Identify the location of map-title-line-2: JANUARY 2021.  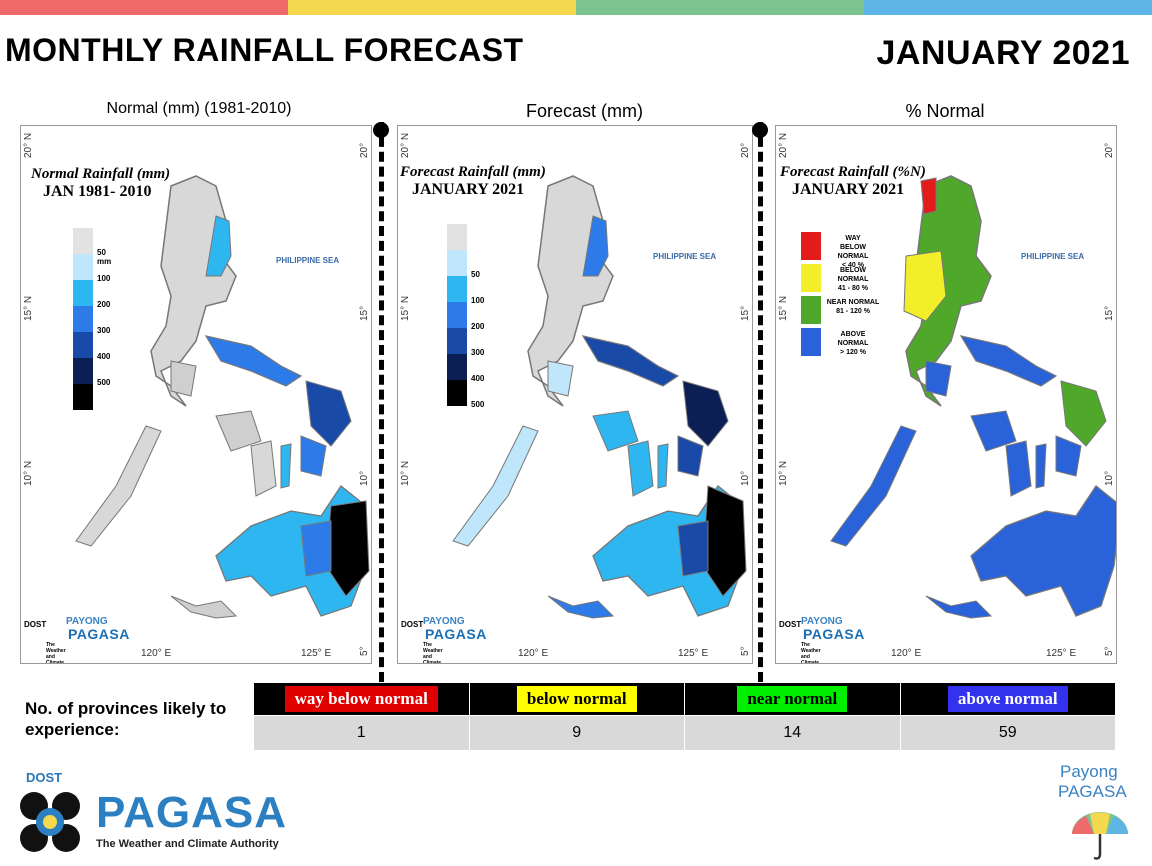
(848, 189).